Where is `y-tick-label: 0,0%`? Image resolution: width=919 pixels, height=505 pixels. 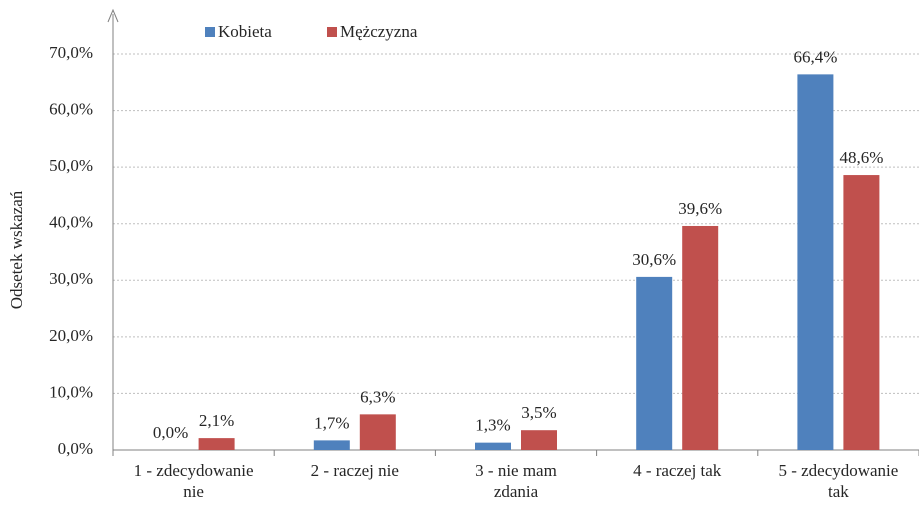
y-tick-label: 0,0% is located at coordinates (75, 448).